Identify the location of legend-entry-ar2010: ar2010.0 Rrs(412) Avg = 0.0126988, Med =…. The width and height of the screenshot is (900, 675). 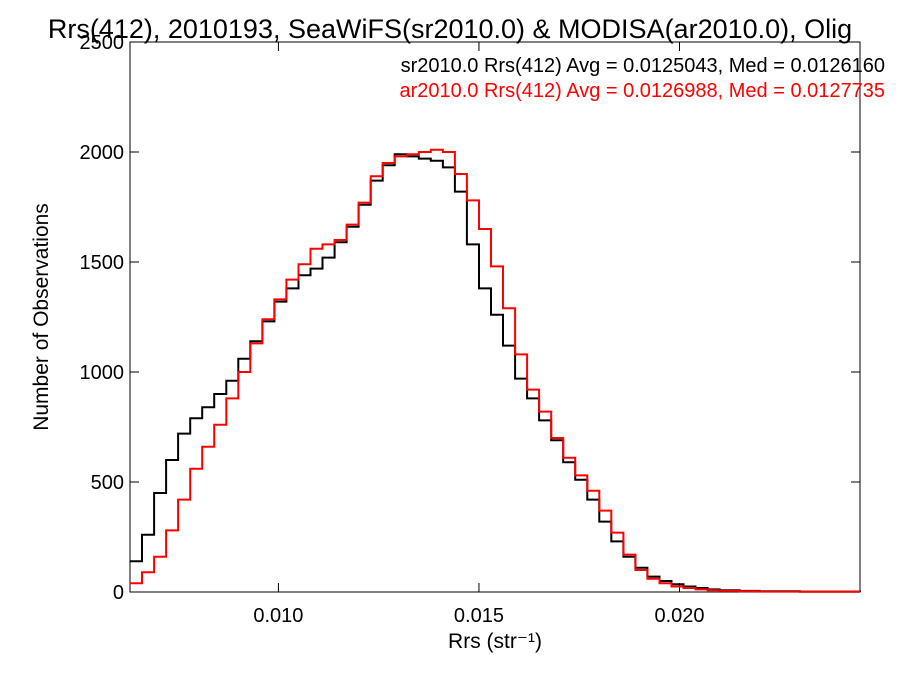
(642, 91).